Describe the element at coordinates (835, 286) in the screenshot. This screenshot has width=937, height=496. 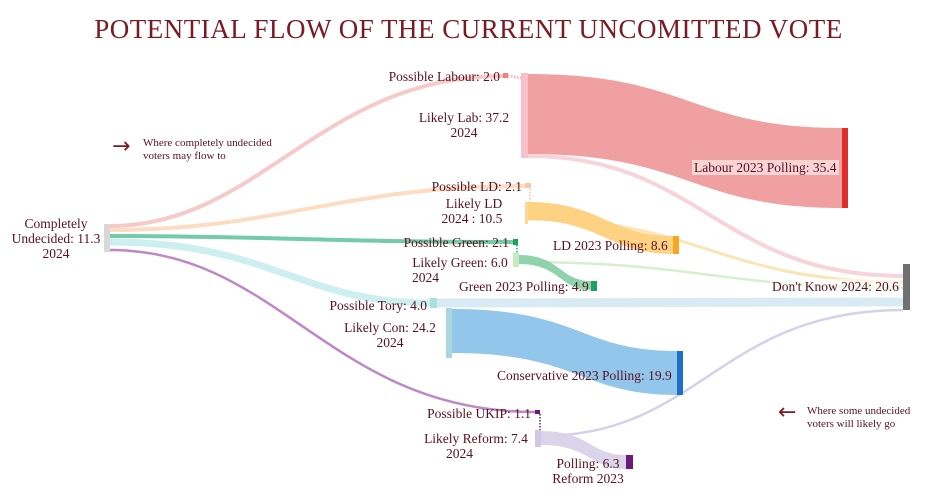
I see `label-dont-know: Don't Know 2024: 20.6` at that location.